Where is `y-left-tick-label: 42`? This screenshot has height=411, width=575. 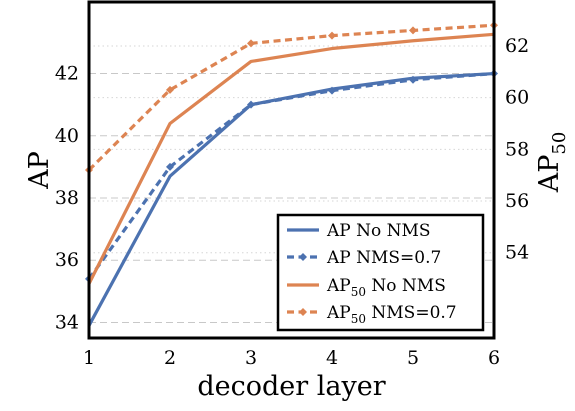 y-left-tick-label: 42 is located at coordinates (67, 74).